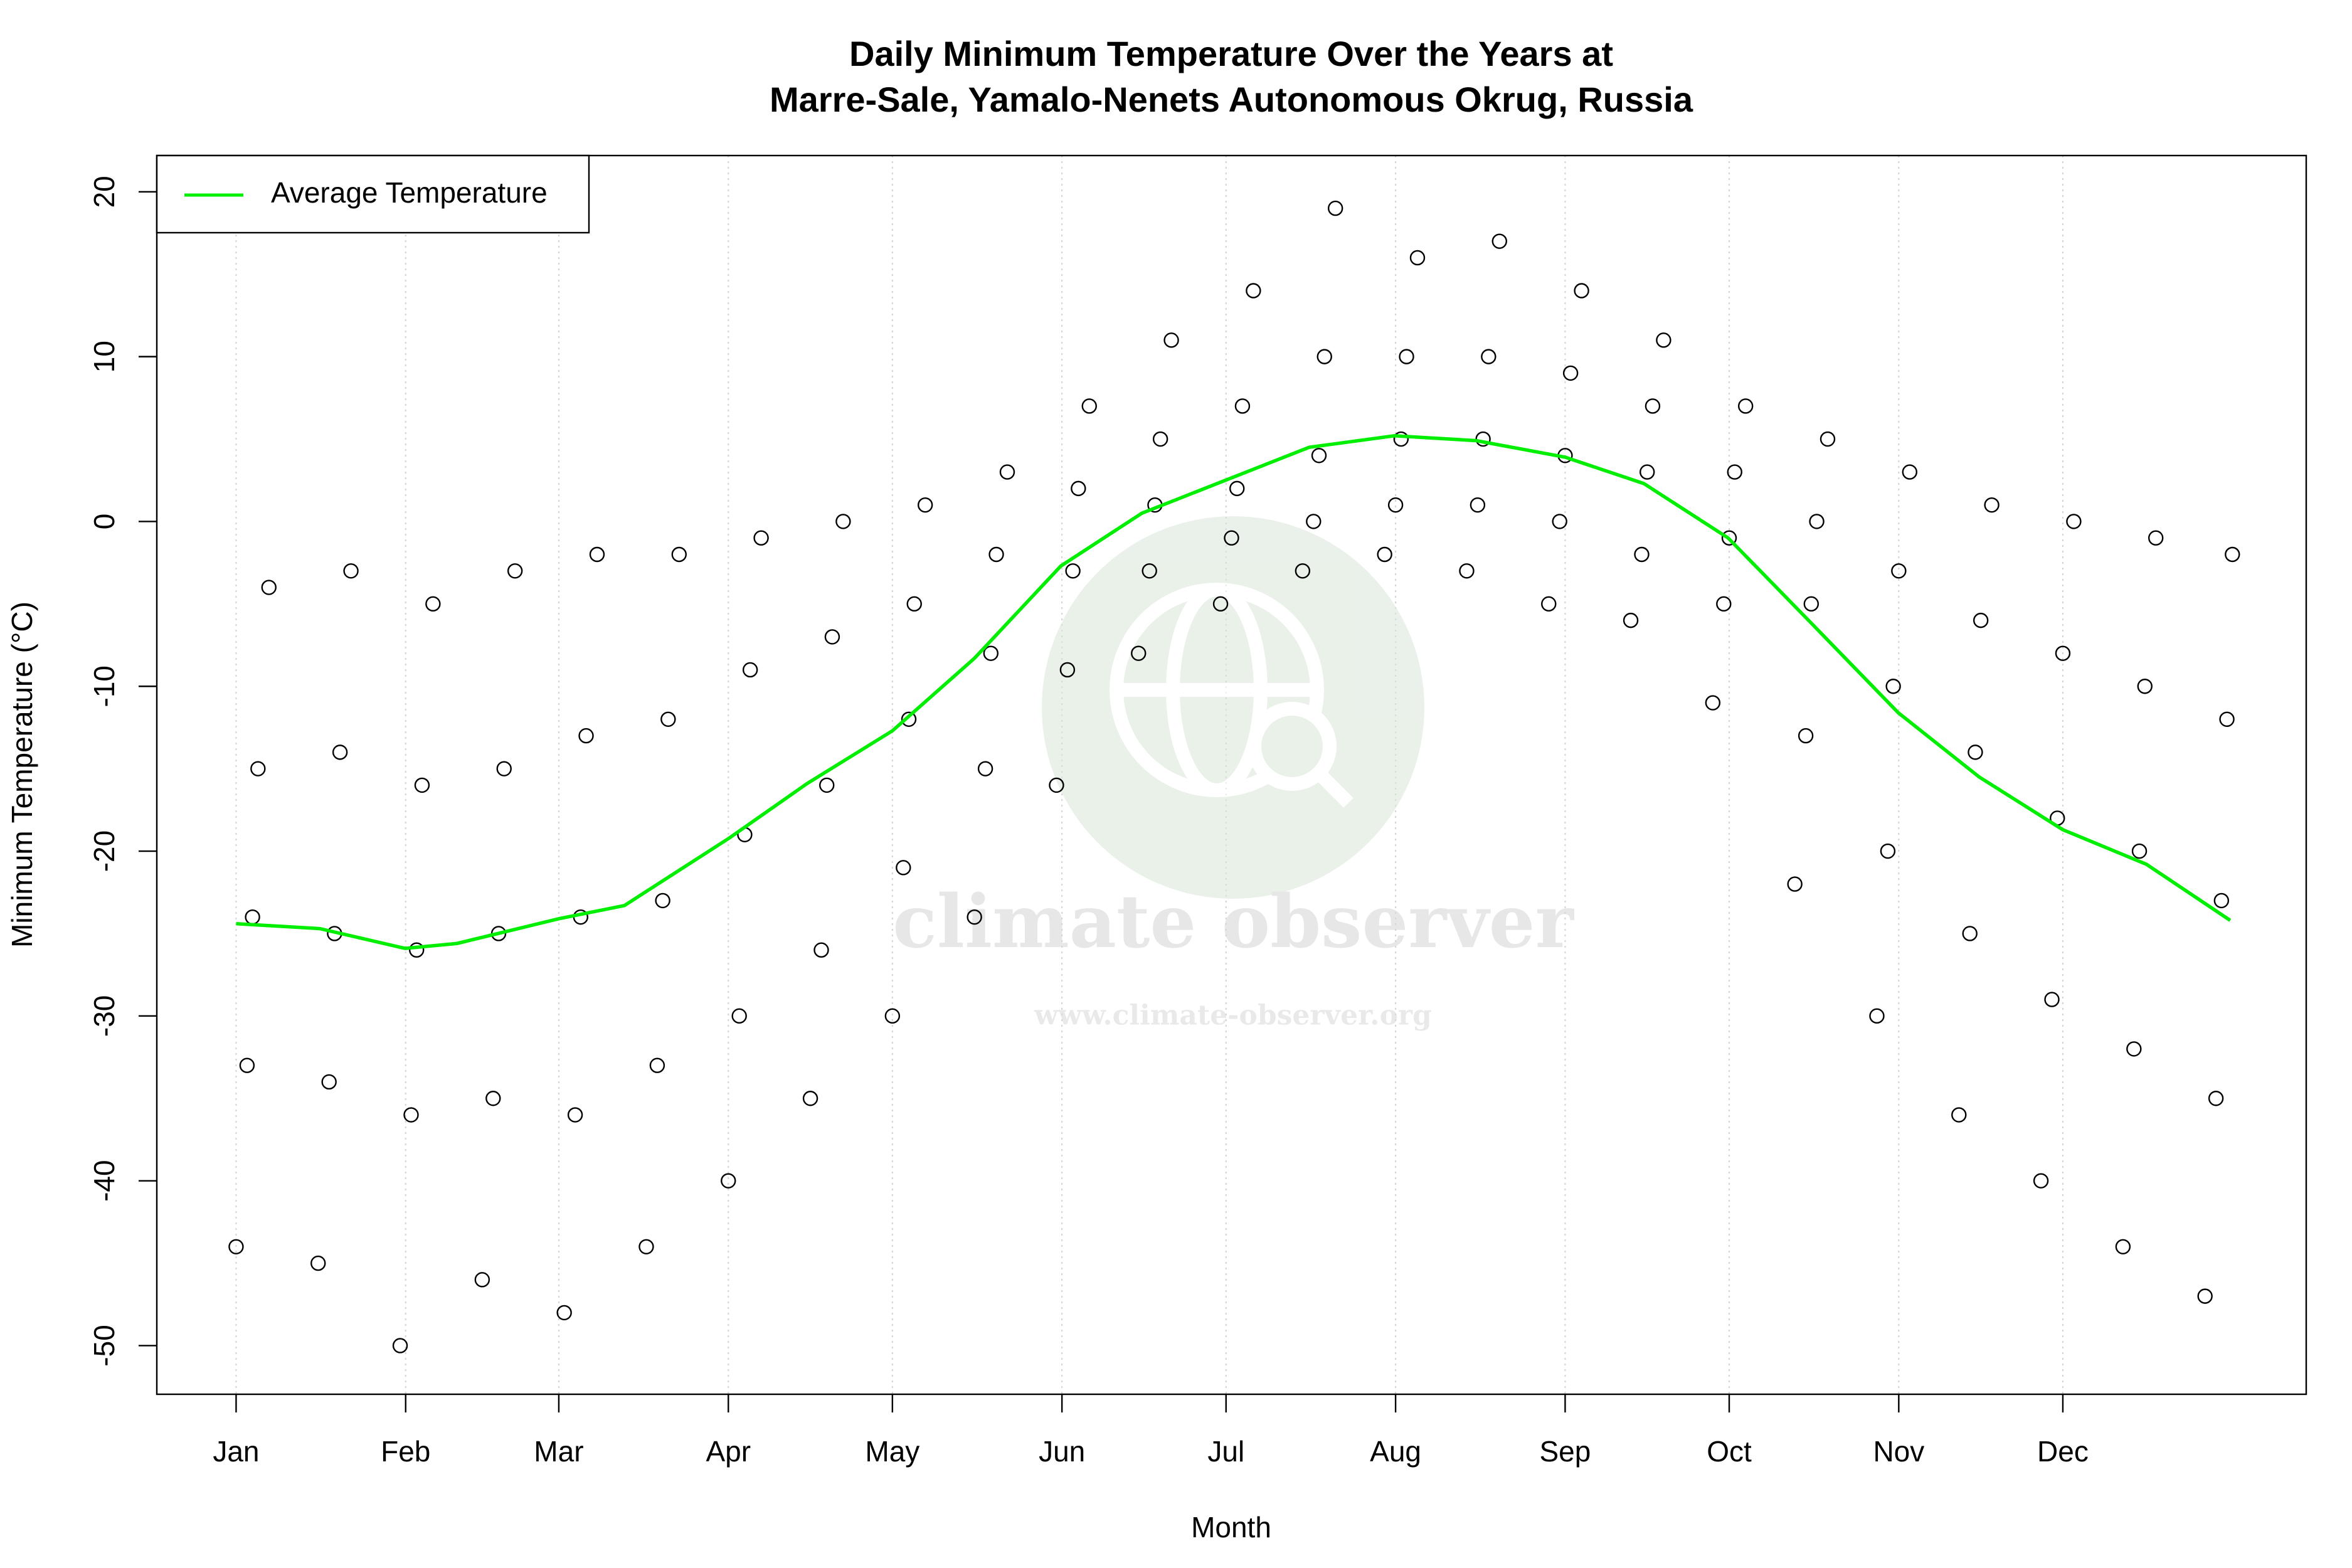  What do you see at coordinates (1233, 922) in the screenshot?
I see `watermark-title: climate observer` at bounding box center [1233, 922].